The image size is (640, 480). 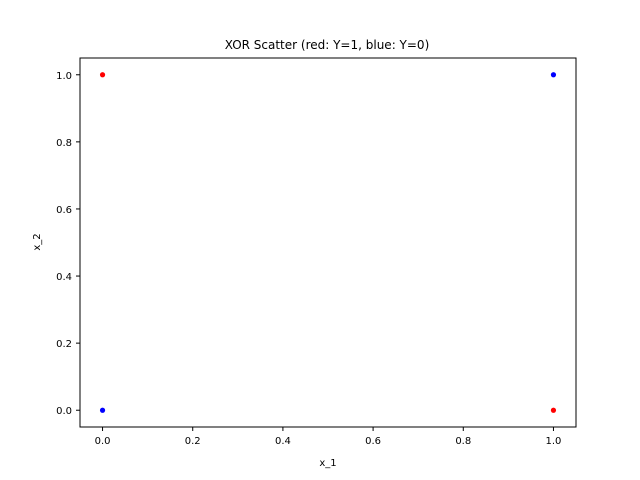 What do you see at coordinates (64, 344) in the screenshot?
I see `y-tick-label: 0.2` at bounding box center [64, 344].